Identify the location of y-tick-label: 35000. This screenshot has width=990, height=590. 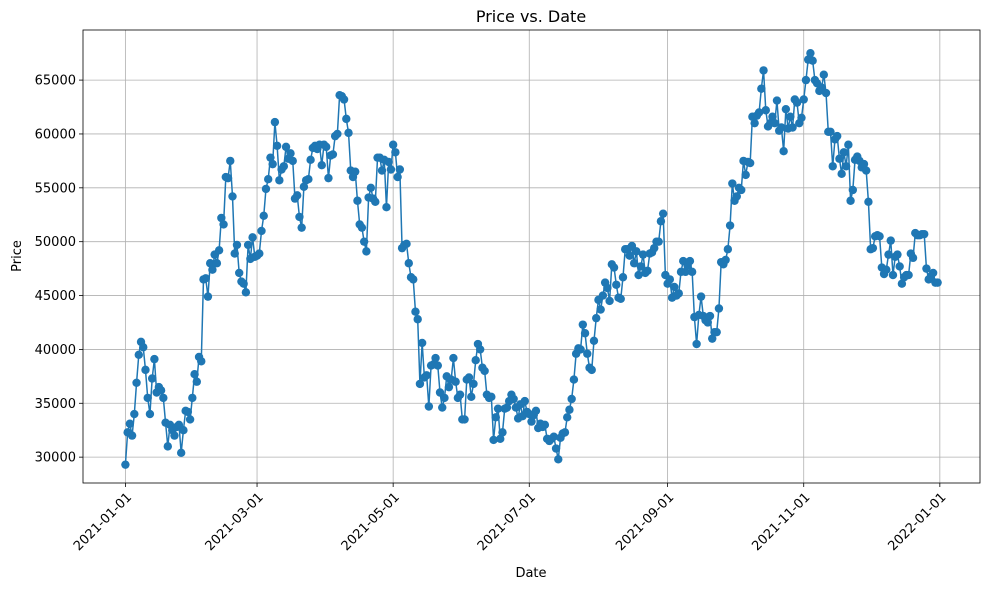
(55, 404).